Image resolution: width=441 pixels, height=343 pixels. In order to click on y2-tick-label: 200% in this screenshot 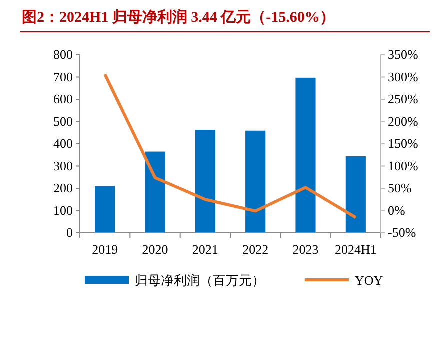, I will do `click(403, 121)`.